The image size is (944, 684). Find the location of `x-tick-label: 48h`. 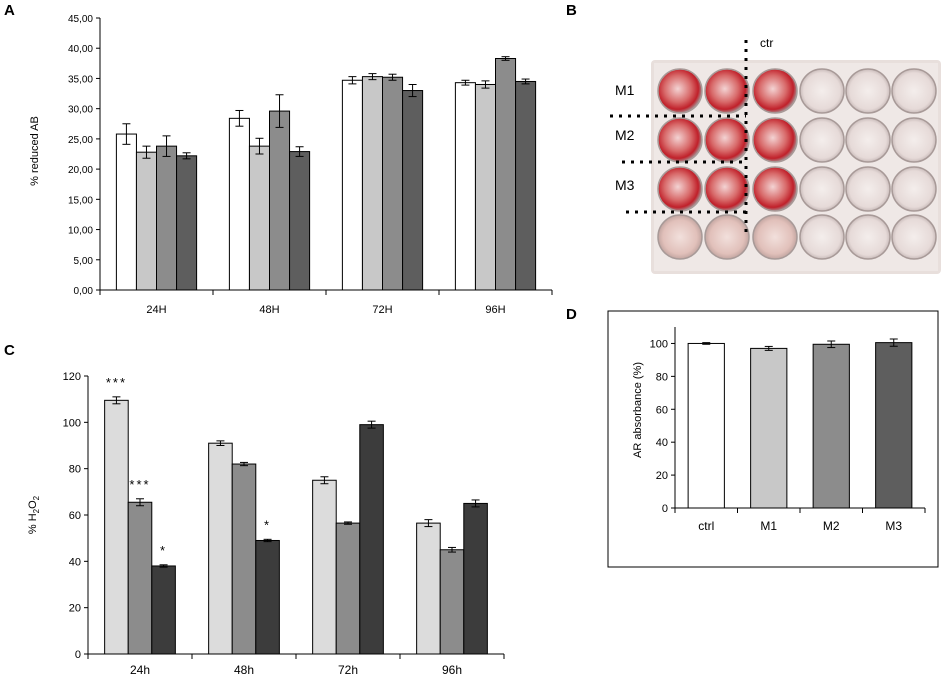

x-tick-label: 48h is located at coordinates (244, 670).